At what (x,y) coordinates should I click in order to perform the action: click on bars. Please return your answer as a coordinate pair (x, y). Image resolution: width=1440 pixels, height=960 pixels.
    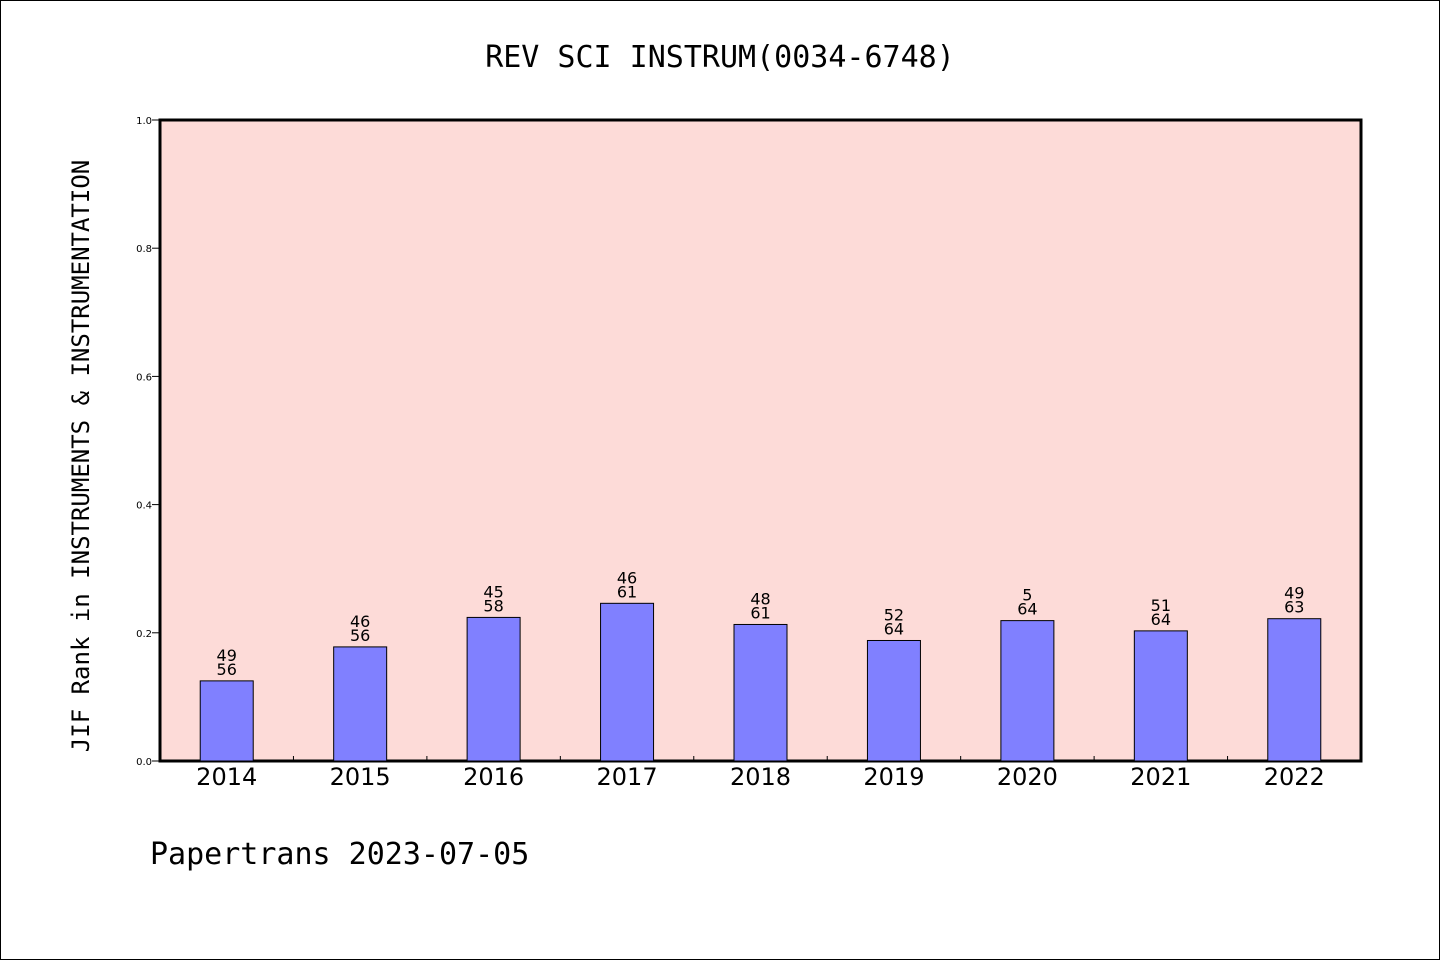
    Looking at the image, I should click on (760, 682).